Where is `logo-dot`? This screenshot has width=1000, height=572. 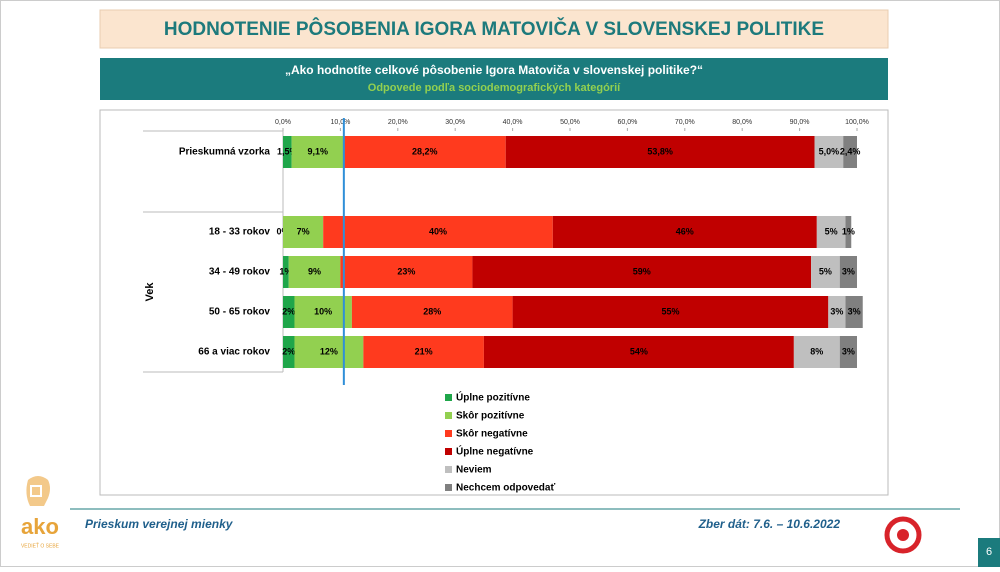
logo-dot is located at coordinates (903, 535).